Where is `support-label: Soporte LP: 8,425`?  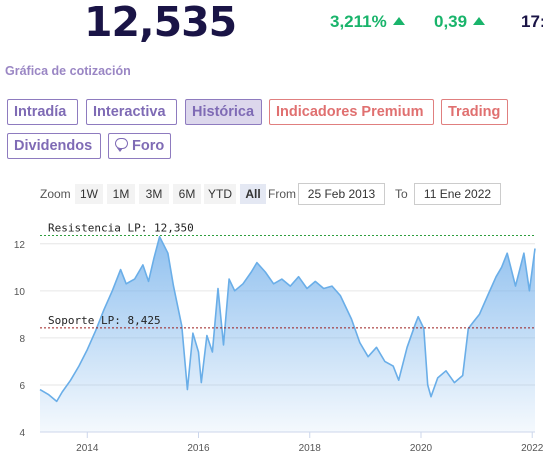
support-label: Soporte LP: 8,425 is located at coordinates (104, 320).